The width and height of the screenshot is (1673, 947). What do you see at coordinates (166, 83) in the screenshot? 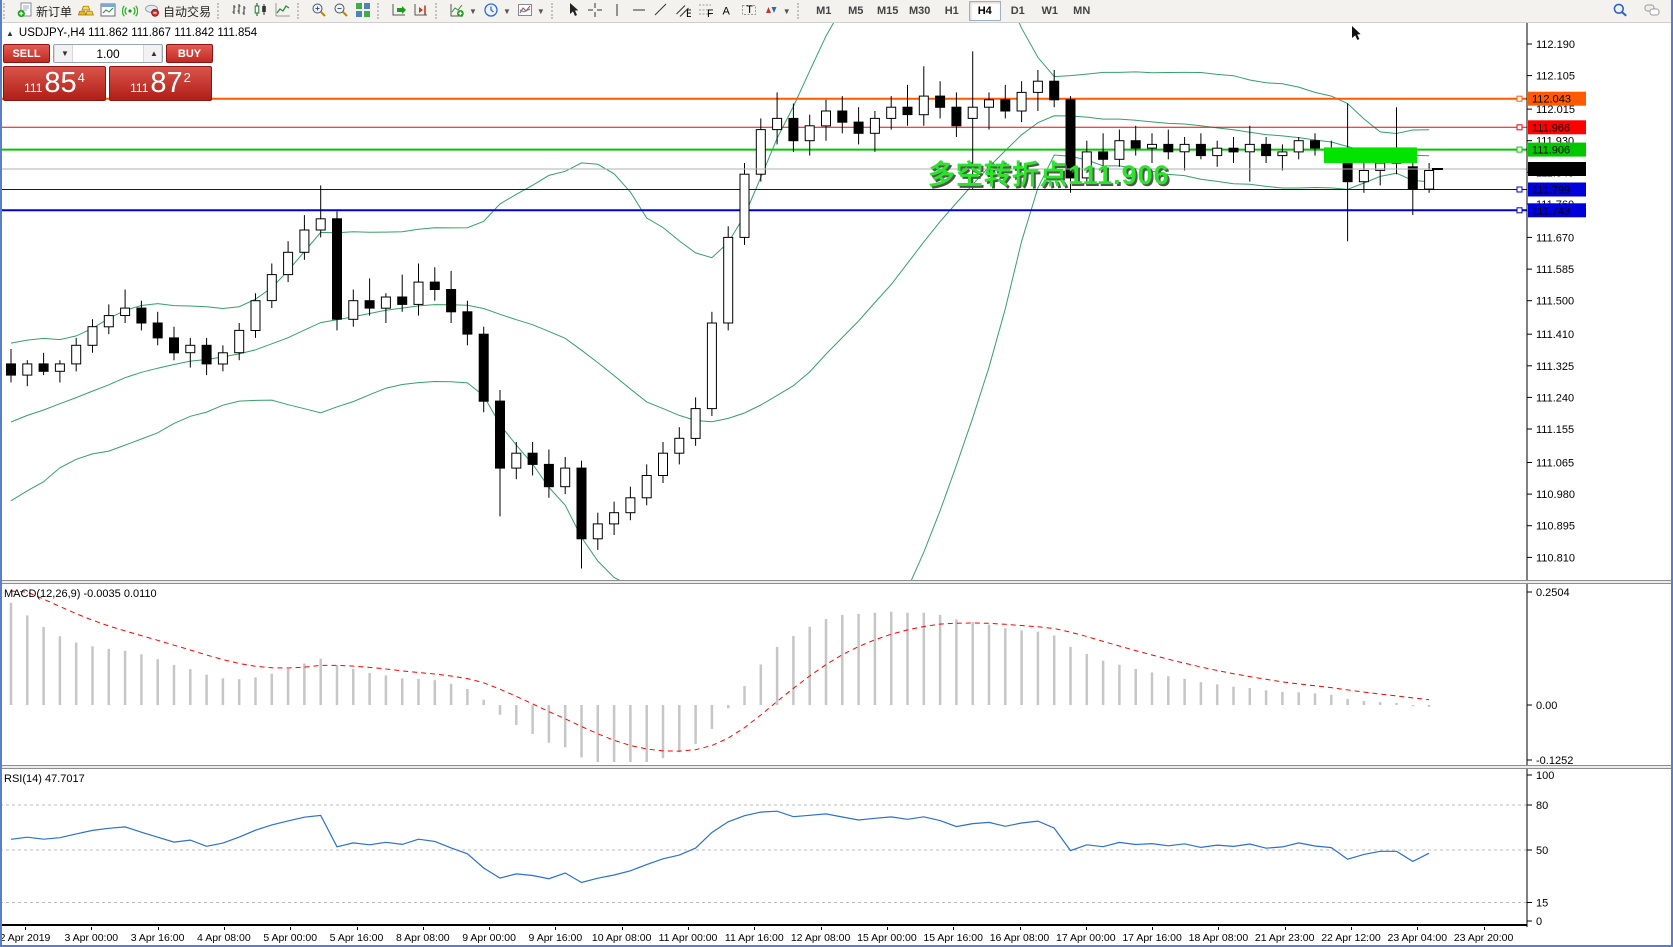
I see `buy-price-big: 87` at bounding box center [166, 83].